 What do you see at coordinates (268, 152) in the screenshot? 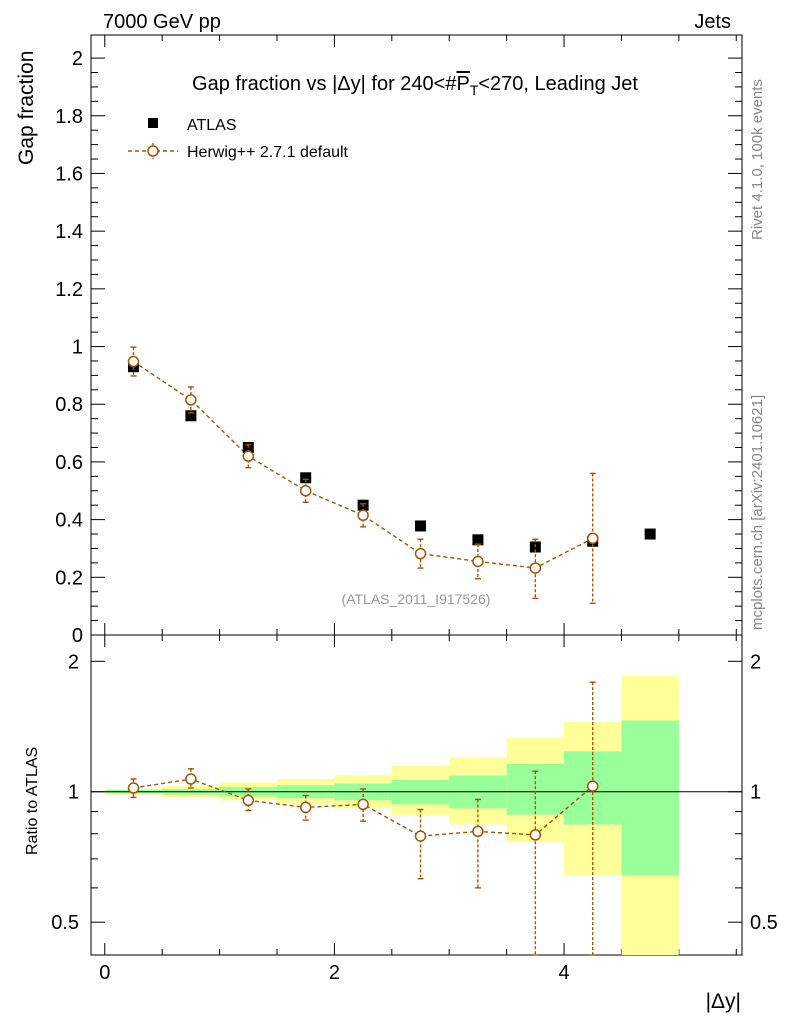
I see `legend-herwig-label: Herwig++ 2.7.1 default` at bounding box center [268, 152].